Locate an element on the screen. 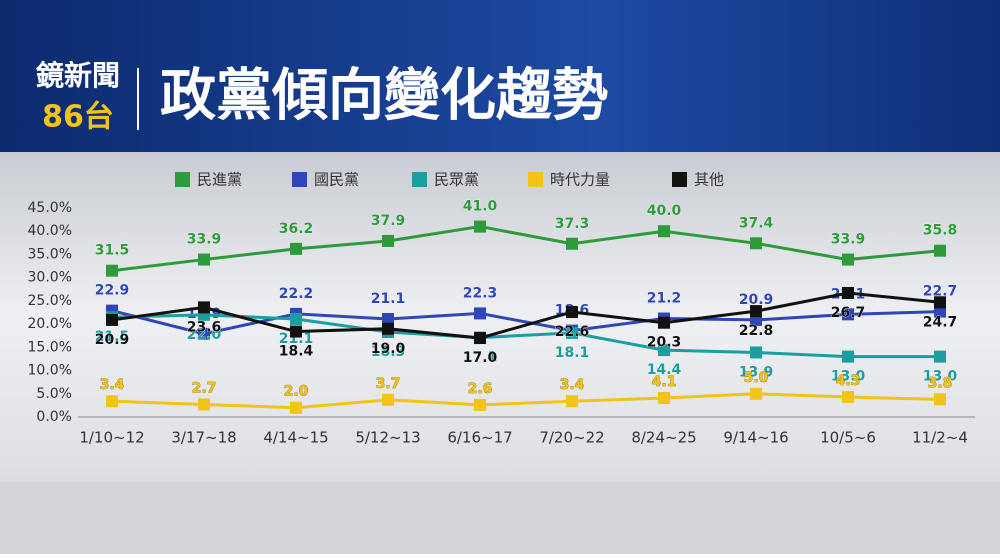  value-label: 36.2 is located at coordinates (296, 229).